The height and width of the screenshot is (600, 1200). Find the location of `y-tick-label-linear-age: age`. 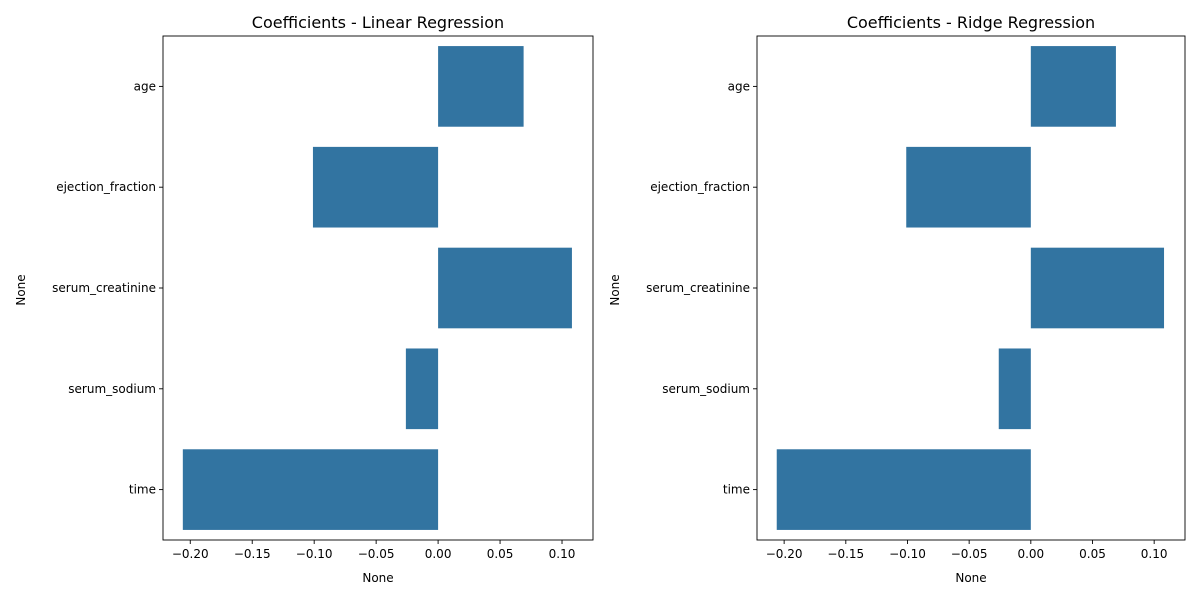

y-tick-label-linear-age: age is located at coordinates (145, 86).